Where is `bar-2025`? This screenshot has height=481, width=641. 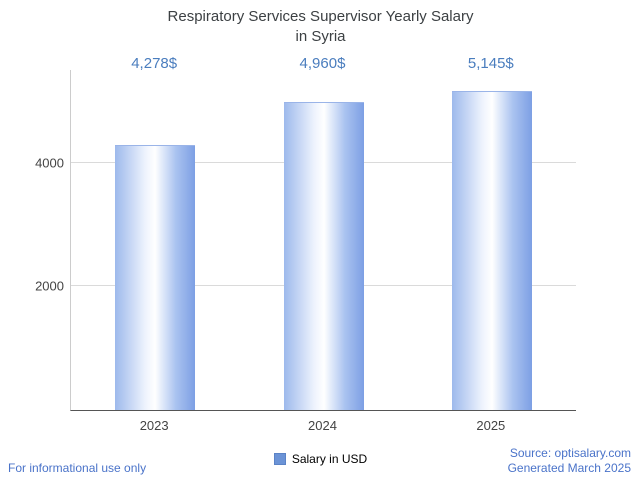 bar-2025 is located at coordinates (491, 250).